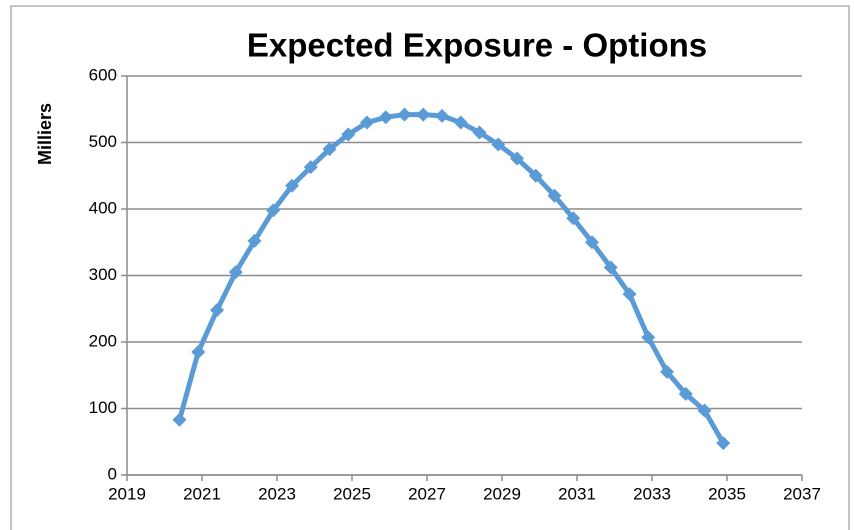 The image size is (854, 530). What do you see at coordinates (103, 340) in the screenshot?
I see `y-tick-label: 200` at bounding box center [103, 340].